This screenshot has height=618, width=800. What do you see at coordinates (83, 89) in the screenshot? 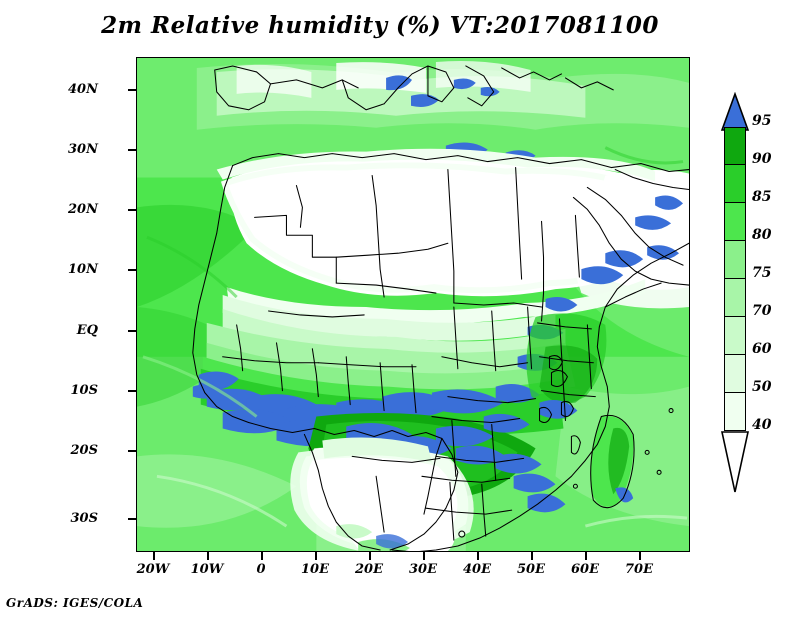
I see `y-tick-label: 40N` at bounding box center [83, 89].